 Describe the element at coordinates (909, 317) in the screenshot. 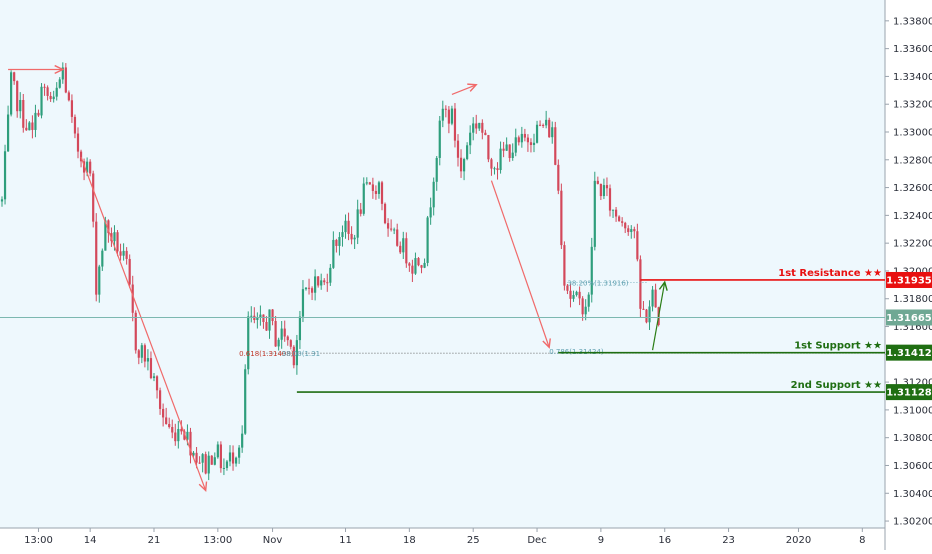

I see `current-price-badge` at that location.